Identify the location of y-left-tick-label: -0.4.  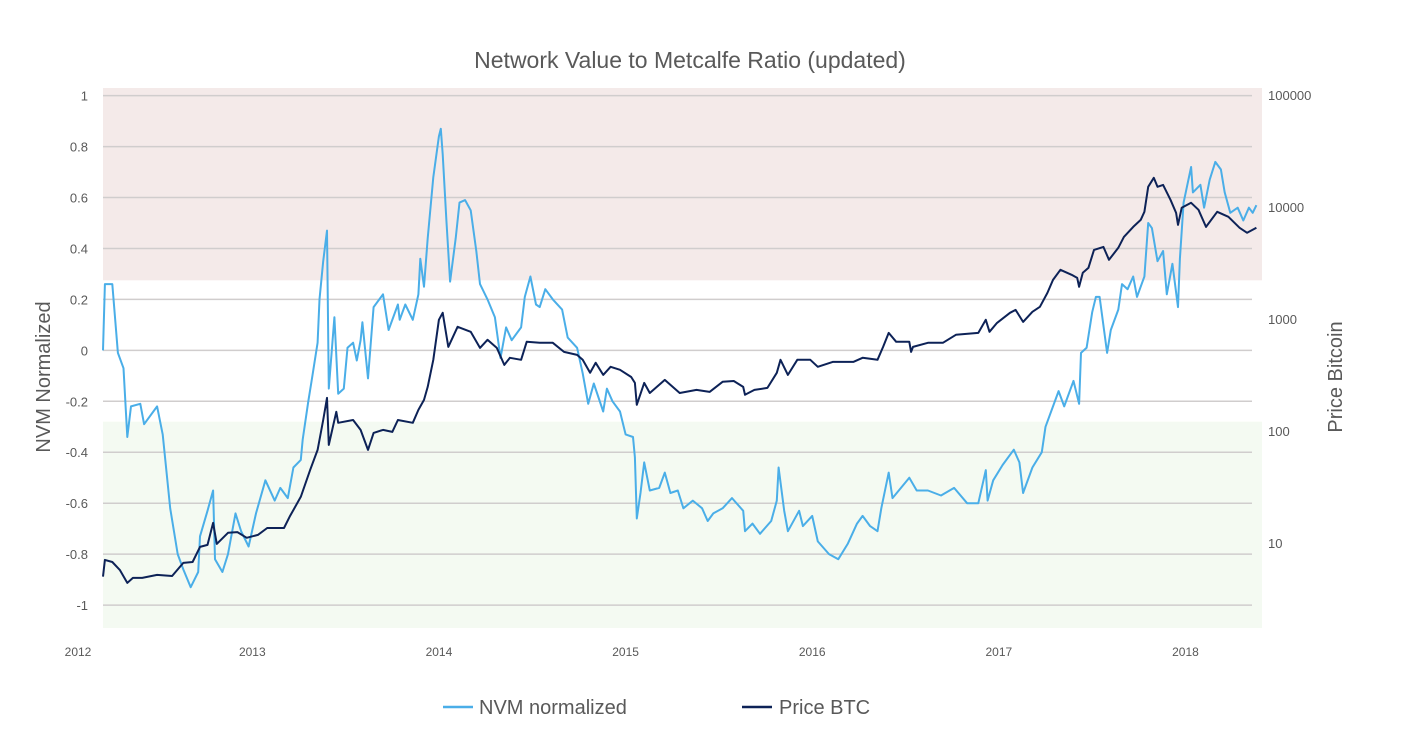
(77, 452).